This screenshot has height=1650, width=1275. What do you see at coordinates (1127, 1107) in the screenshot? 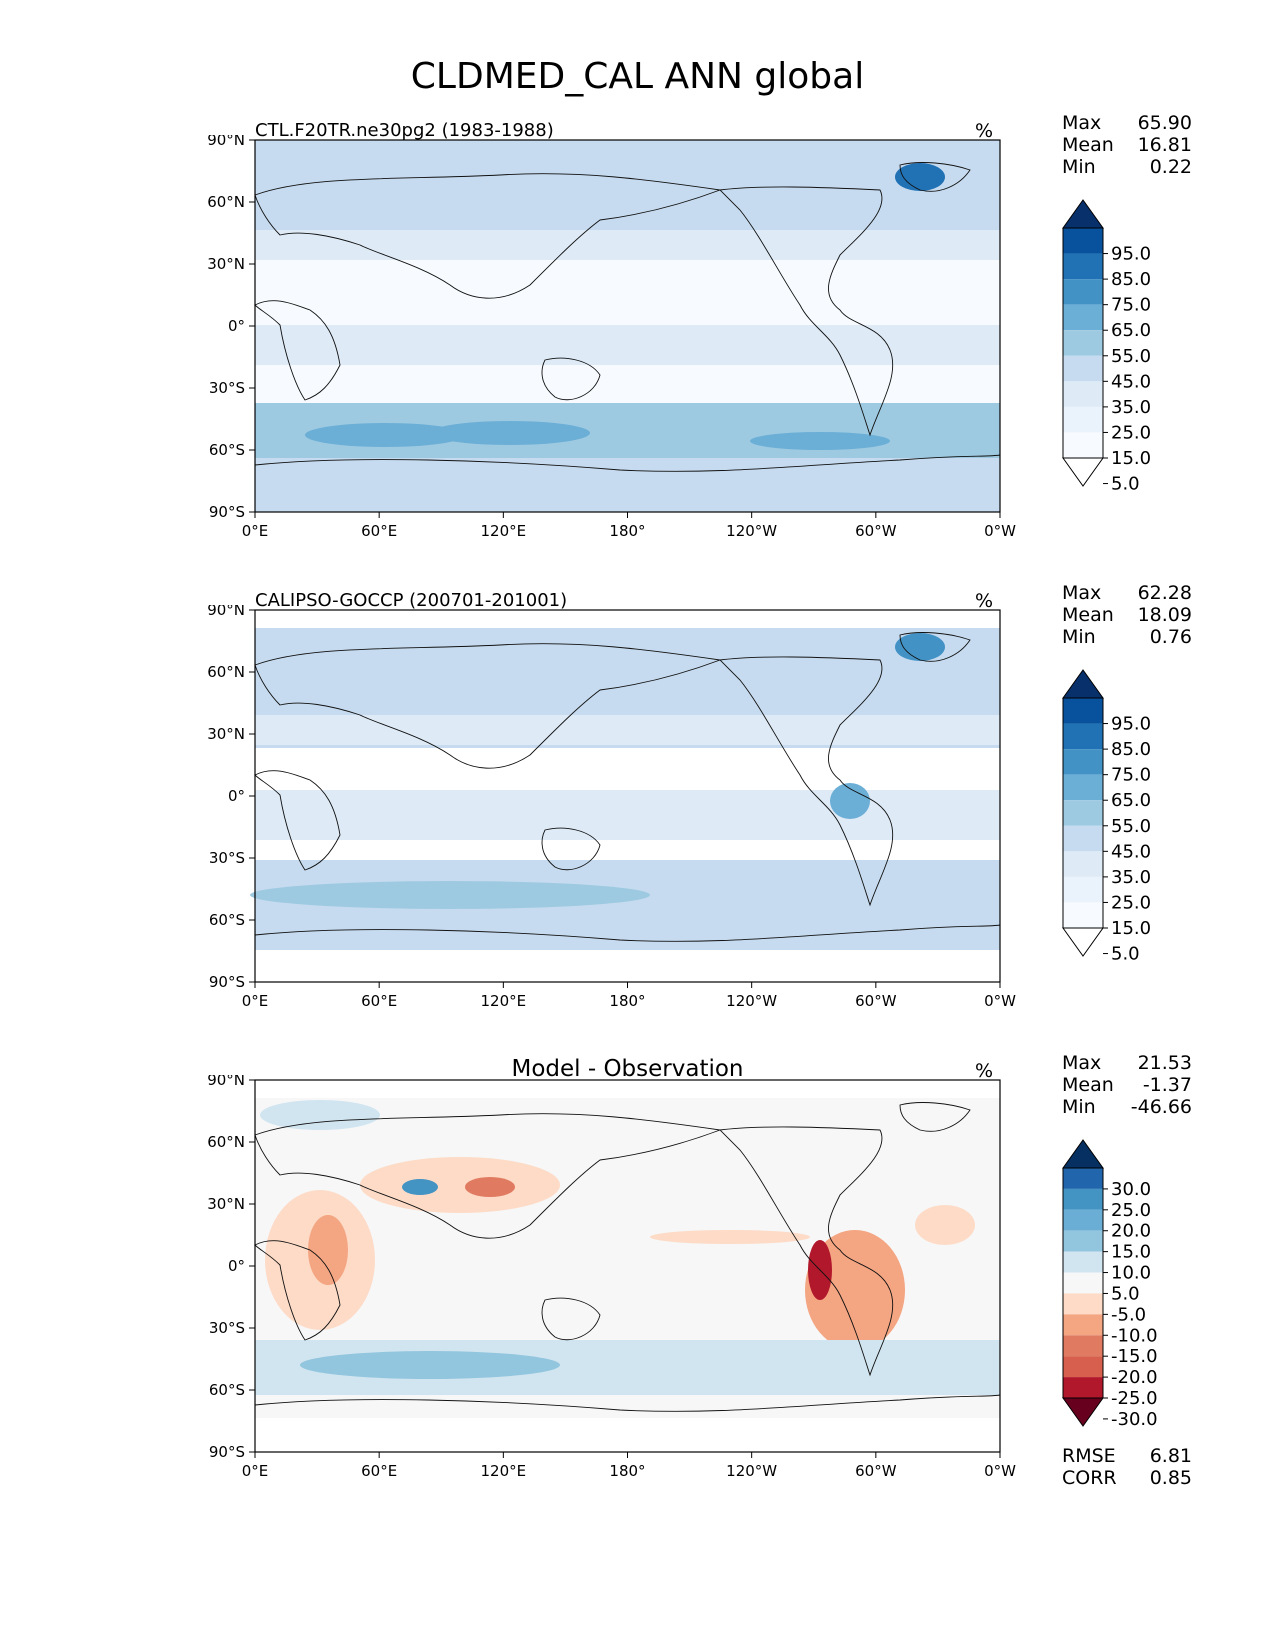
I see `stat-min: Min -46.66` at bounding box center [1127, 1107].